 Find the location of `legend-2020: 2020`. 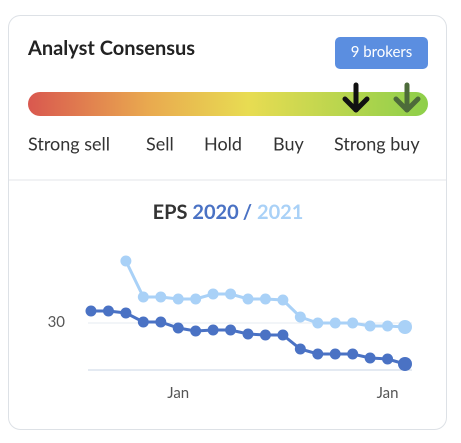

legend-2020: 2020 is located at coordinates (215, 212).